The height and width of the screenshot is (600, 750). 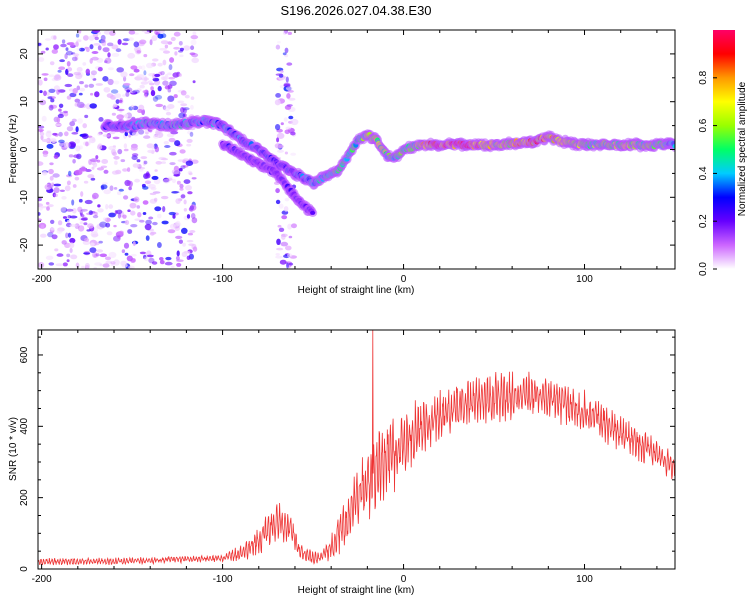 What do you see at coordinates (24, 426) in the screenshot?
I see `y-tick-label: 400` at bounding box center [24, 426].